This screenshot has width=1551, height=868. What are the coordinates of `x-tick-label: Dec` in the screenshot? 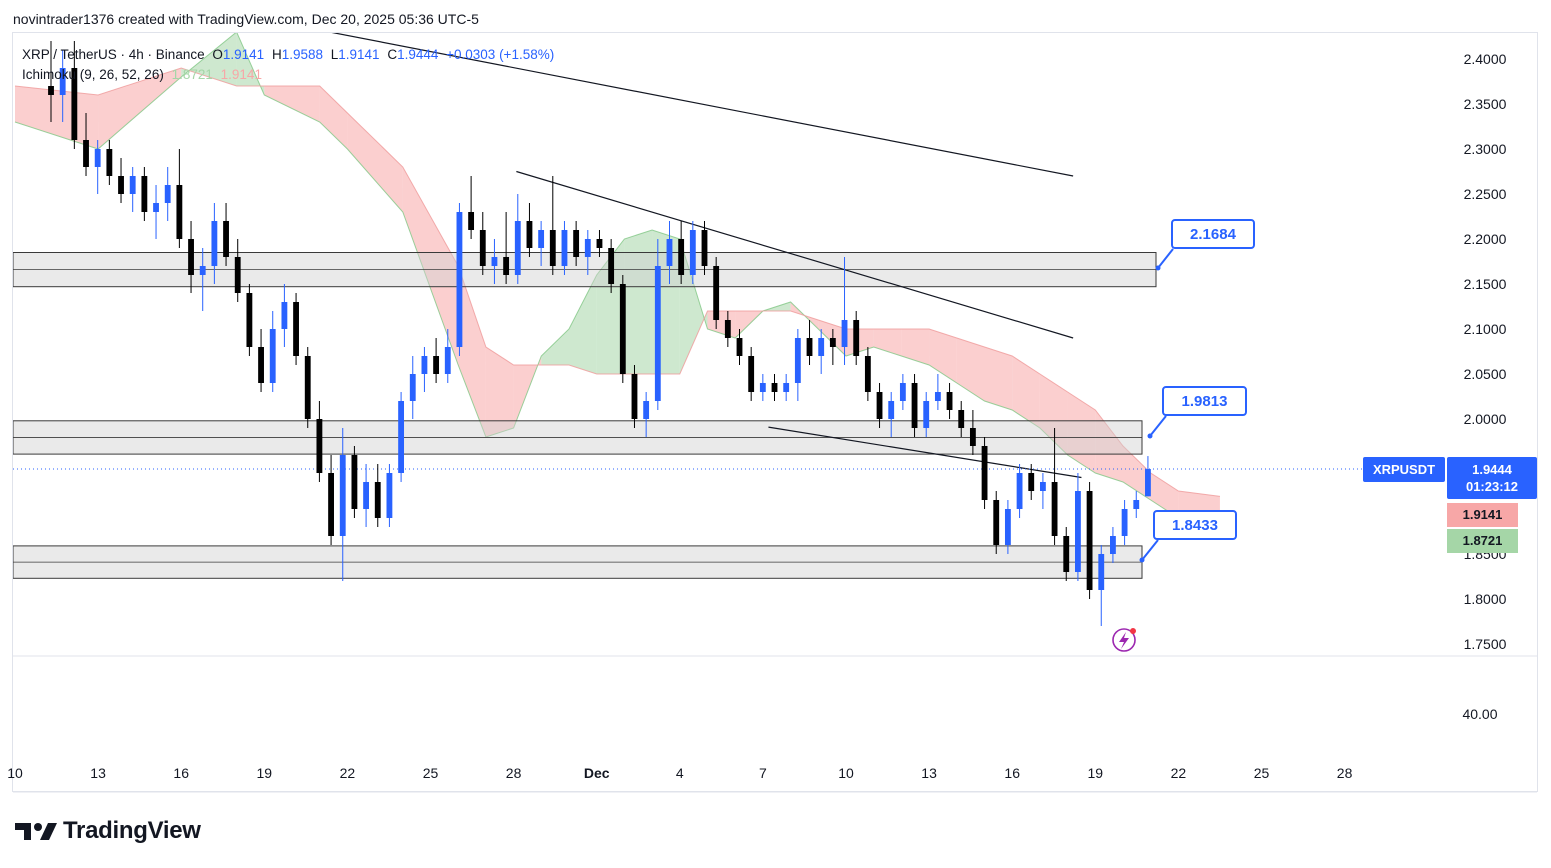 It's located at (597, 773).